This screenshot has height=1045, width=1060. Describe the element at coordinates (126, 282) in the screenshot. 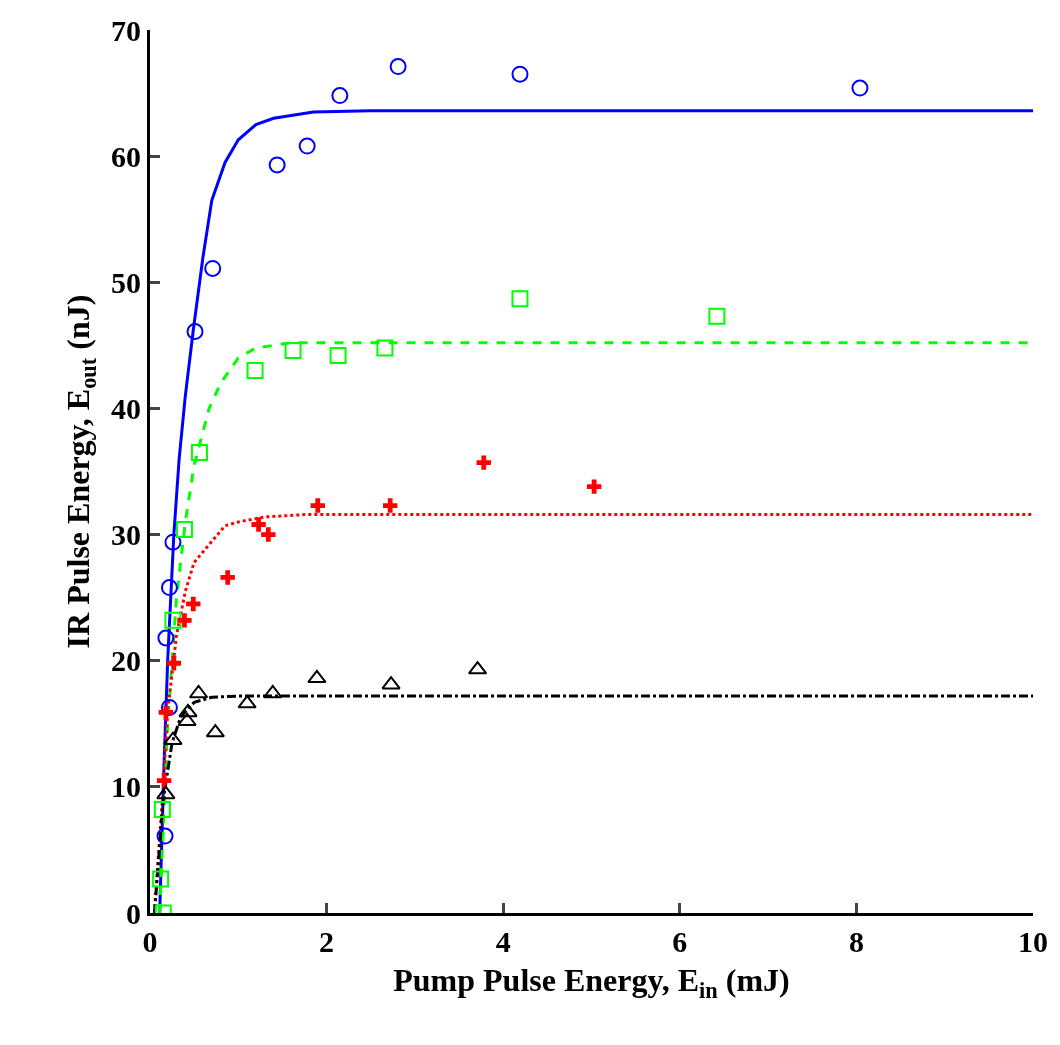

I see `y-tick-label: 50` at that location.